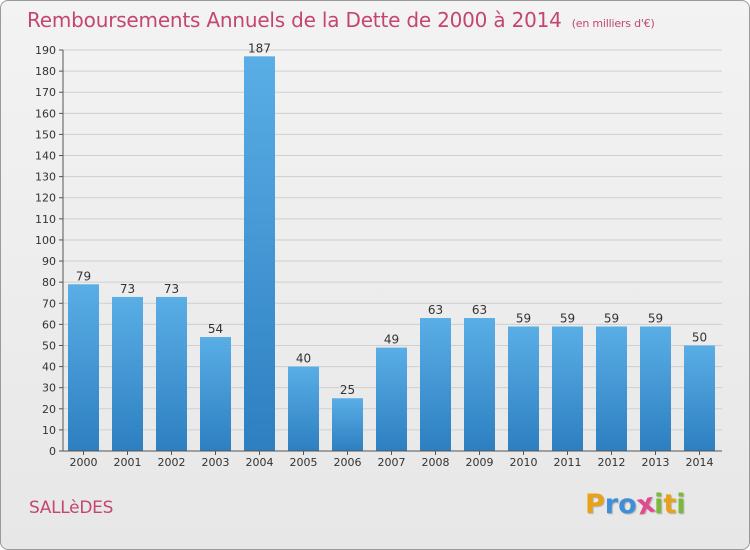 The height and width of the screenshot is (550, 750). What do you see at coordinates (215, 329) in the screenshot?
I see `data-label: 54` at bounding box center [215, 329].